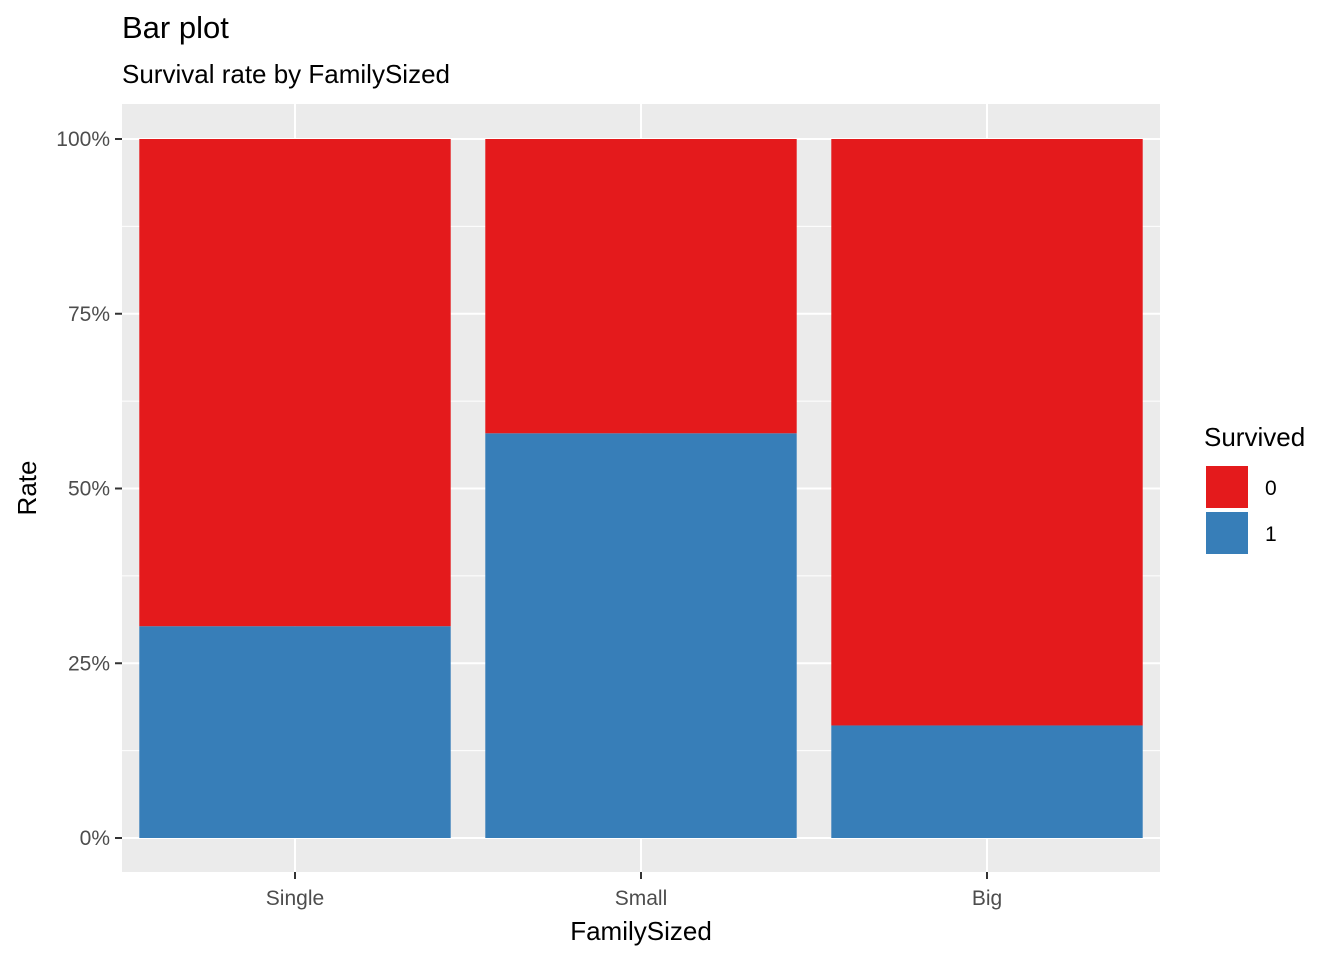 The height and width of the screenshot is (960, 1344). I want to click on y-tick-label: 25%, so click(89, 663).